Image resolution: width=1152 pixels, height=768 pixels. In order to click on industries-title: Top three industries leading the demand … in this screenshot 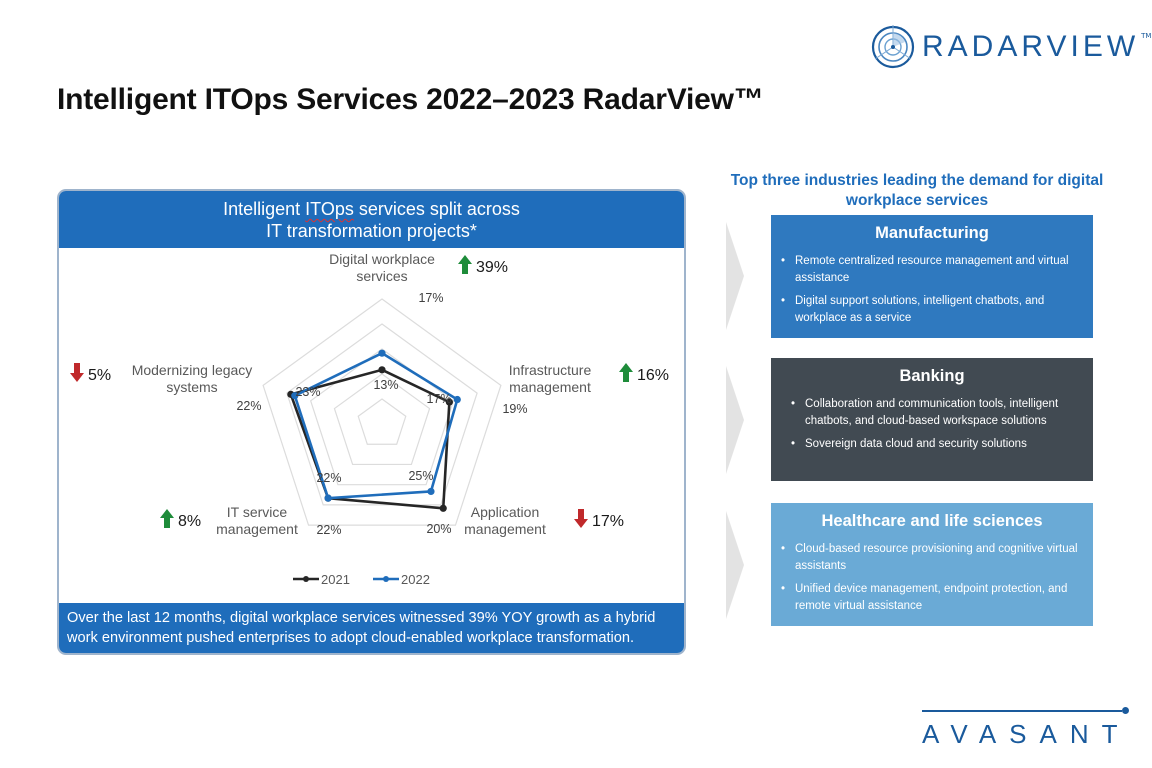, I will do `click(917, 190)`.